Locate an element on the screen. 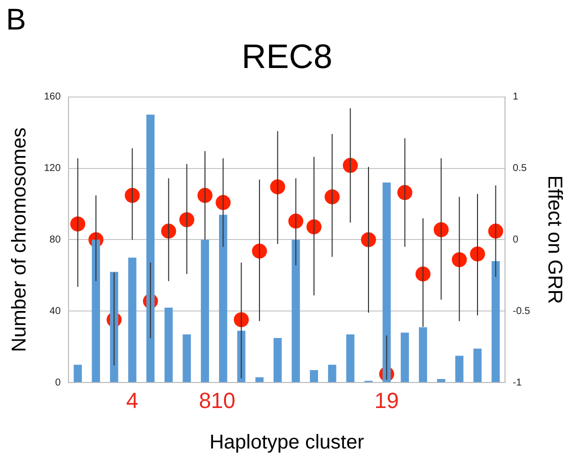 This screenshot has height=465, width=576. x-tick-label: 10 is located at coordinates (223, 400).